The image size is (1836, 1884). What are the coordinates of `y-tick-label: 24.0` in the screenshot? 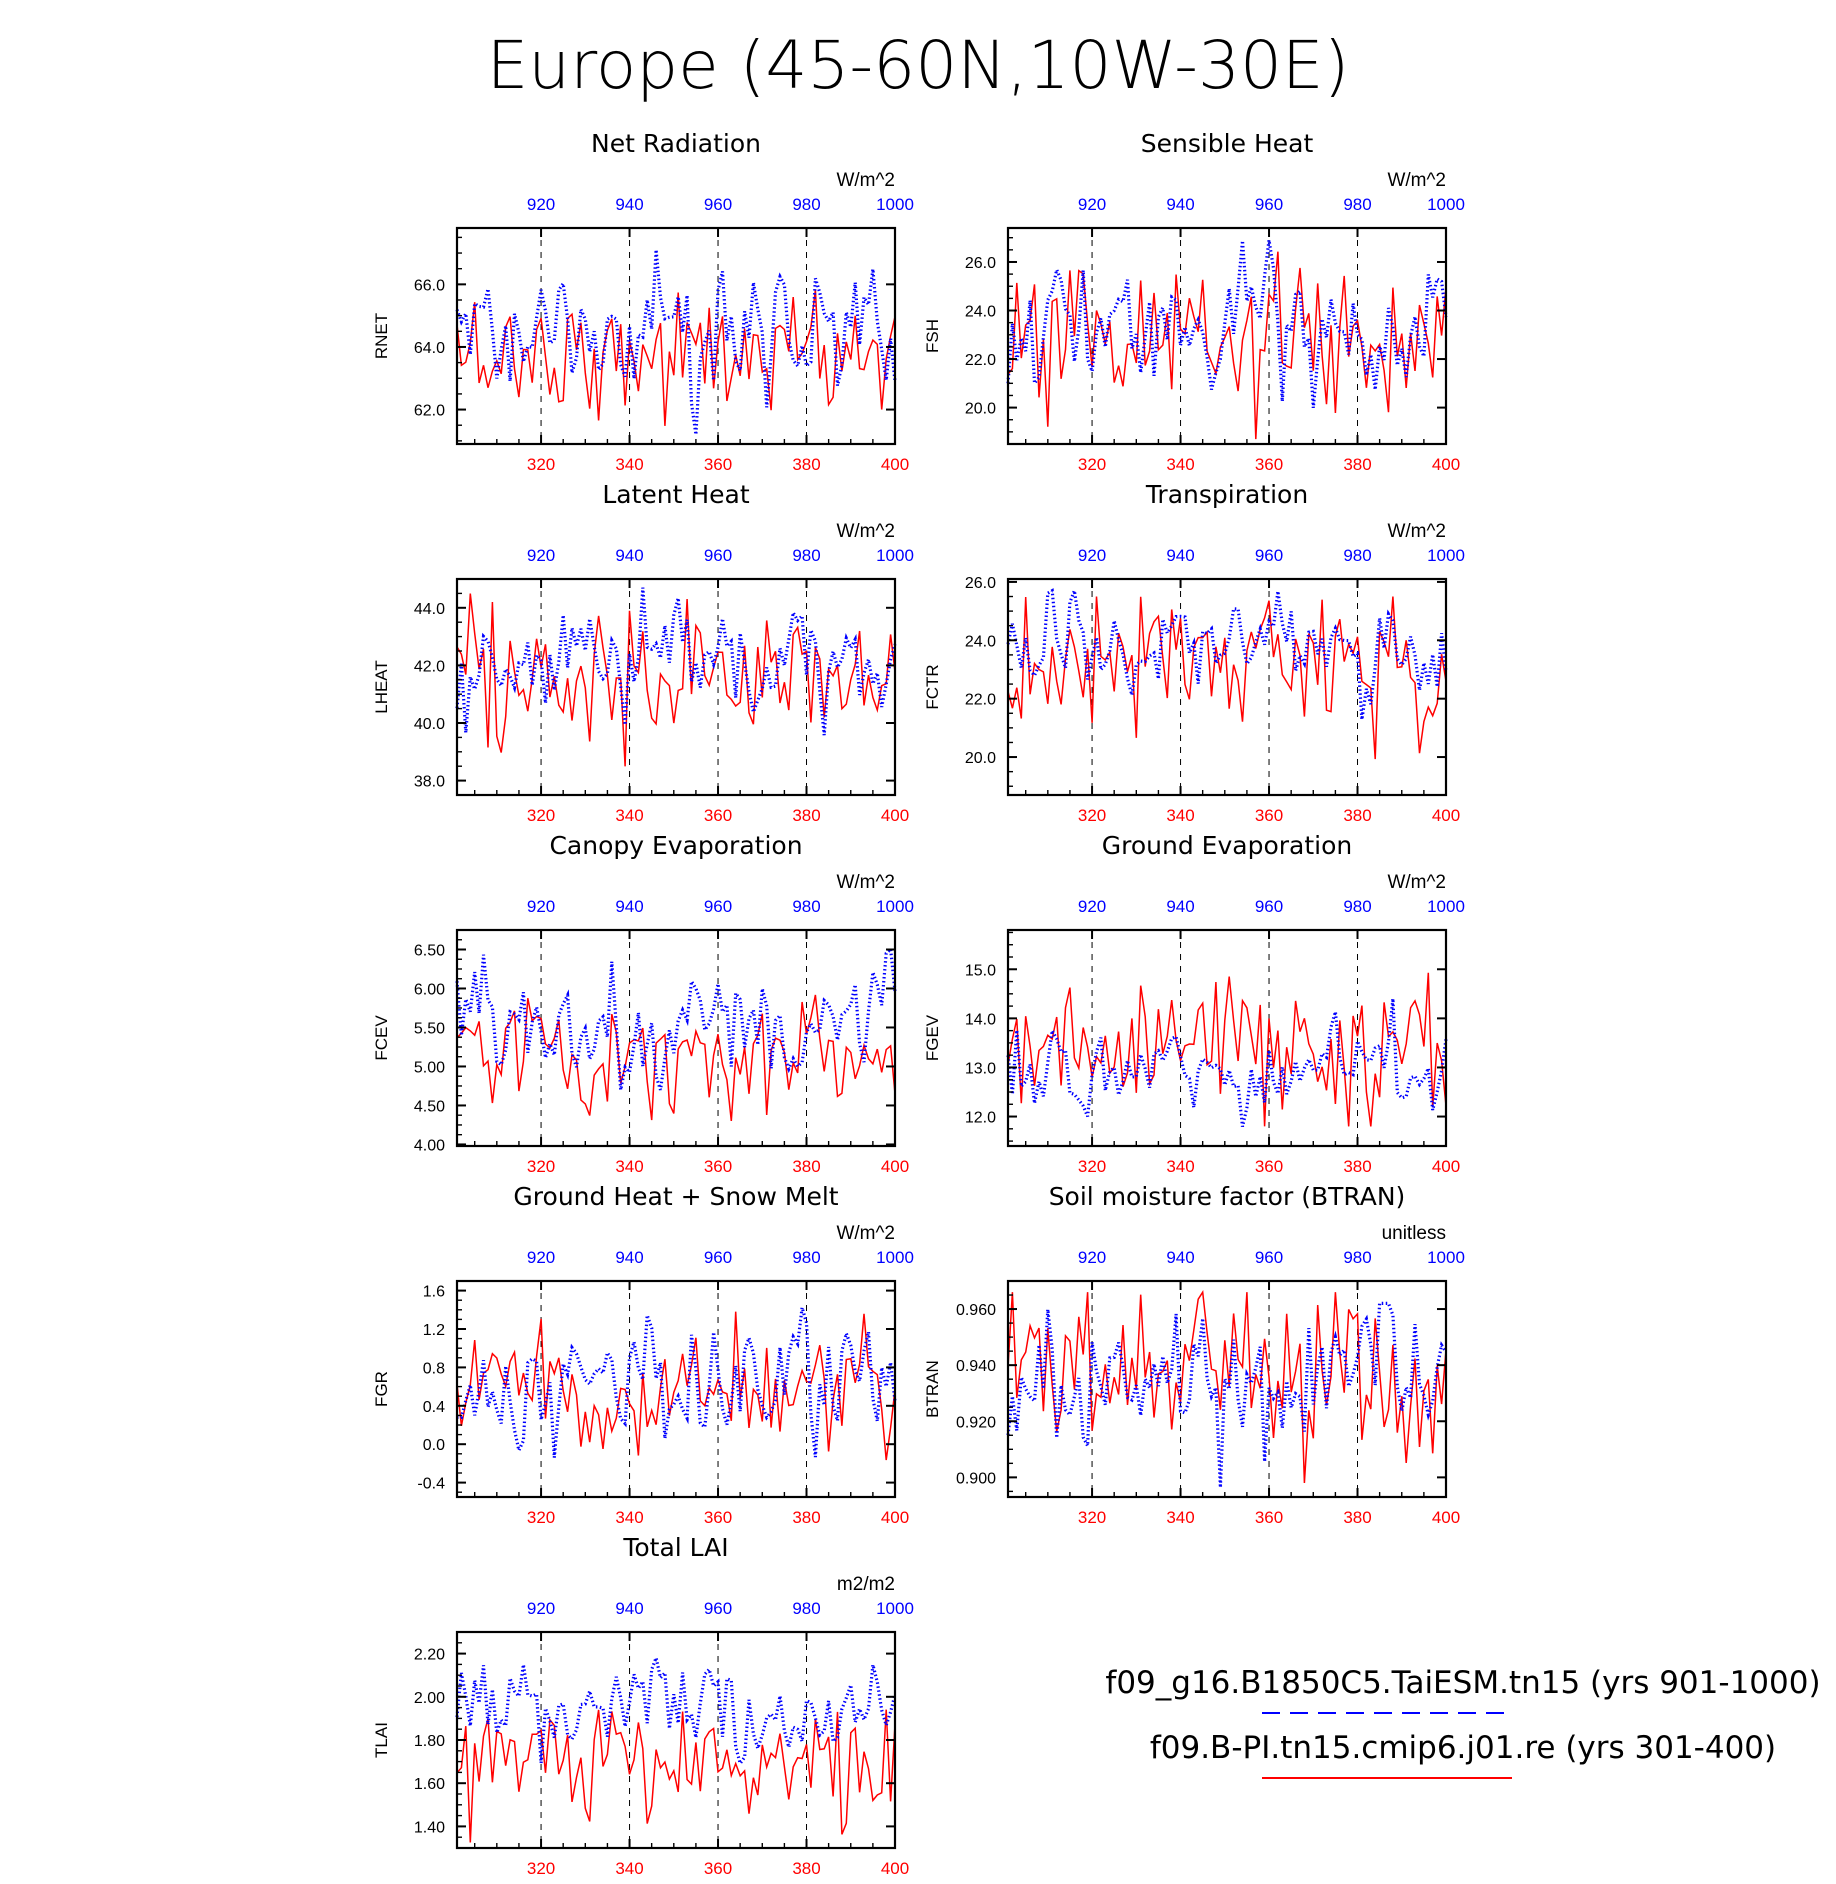 It's located at (980, 641).